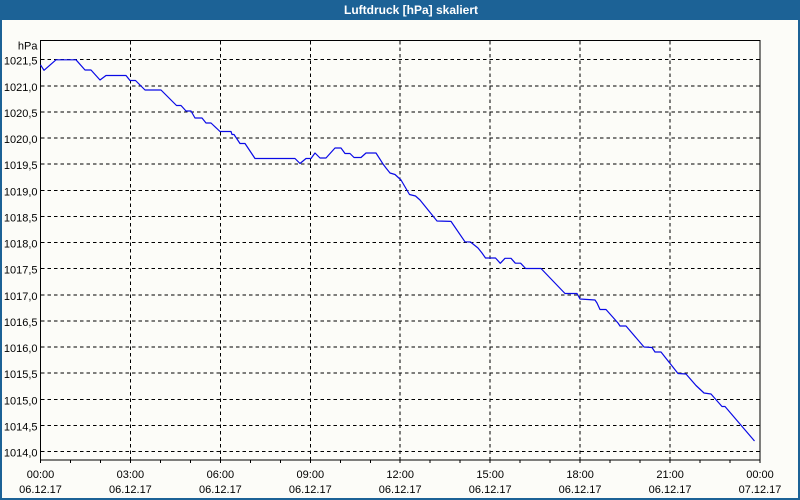  What do you see at coordinates (670, 475) in the screenshot?
I see `svg-text: 21:00` at bounding box center [670, 475].